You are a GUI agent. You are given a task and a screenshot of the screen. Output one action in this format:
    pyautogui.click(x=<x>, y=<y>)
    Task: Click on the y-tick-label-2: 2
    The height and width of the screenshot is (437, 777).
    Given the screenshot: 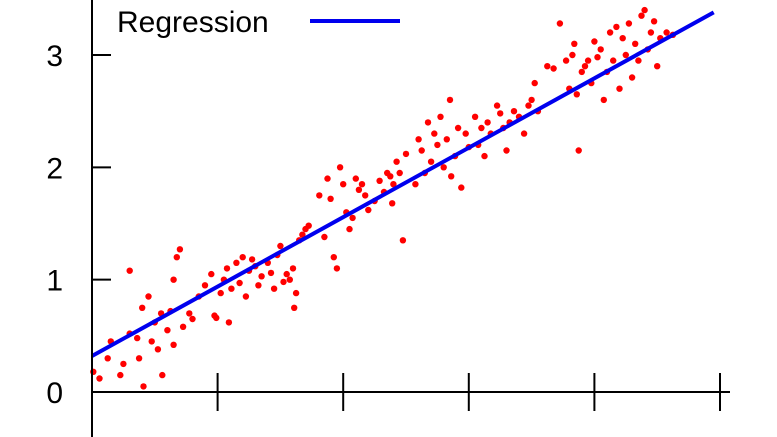 What is the action you would take?
    pyautogui.click(x=54, y=168)
    